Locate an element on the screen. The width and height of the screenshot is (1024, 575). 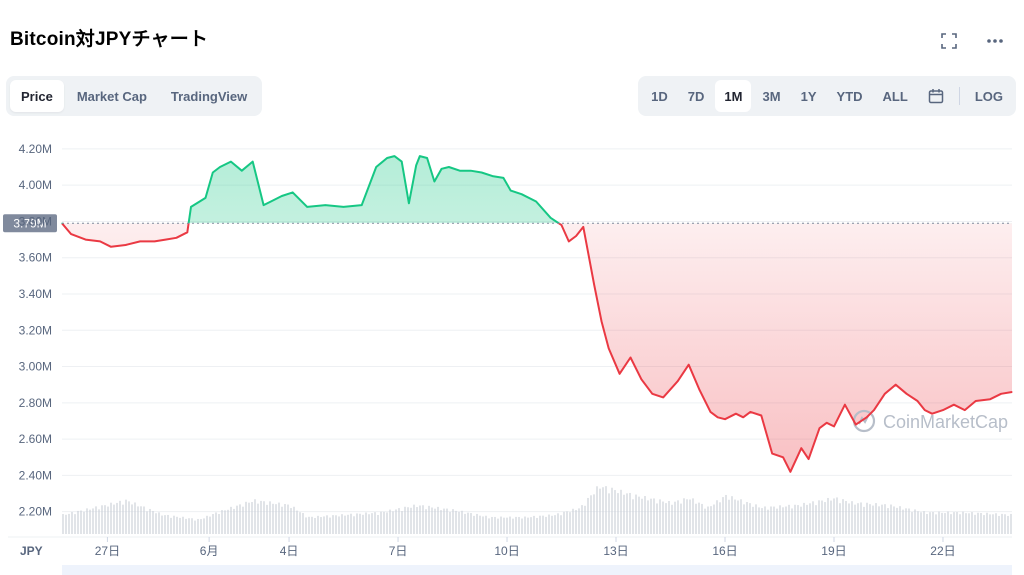
range-navigator is located at coordinates (537, 570).